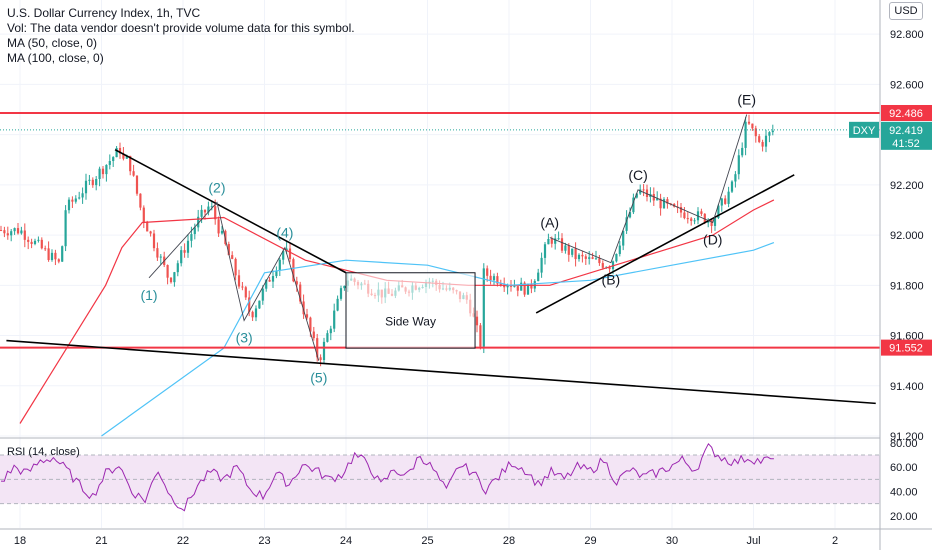 The height and width of the screenshot is (550, 932). Describe the element at coordinates (55, 58) in the screenshot. I see `ma100-legend: MA (100, close, 0)` at that location.